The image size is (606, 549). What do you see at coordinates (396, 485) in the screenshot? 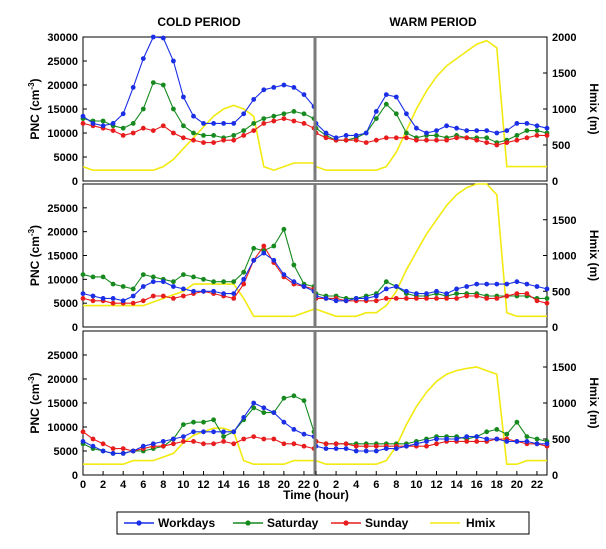
I see `x-tick-label-warm: 8` at bounding box center [396, 485].